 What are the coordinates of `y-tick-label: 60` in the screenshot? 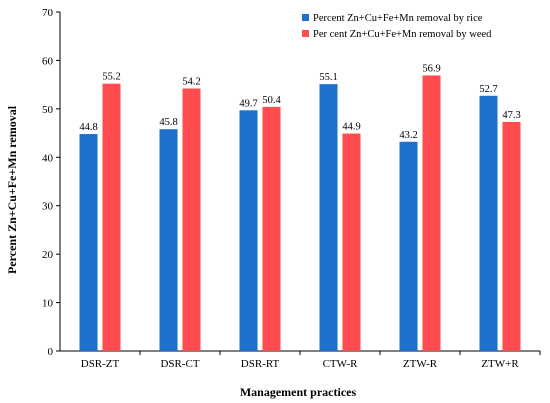 It's located at (48, 61).